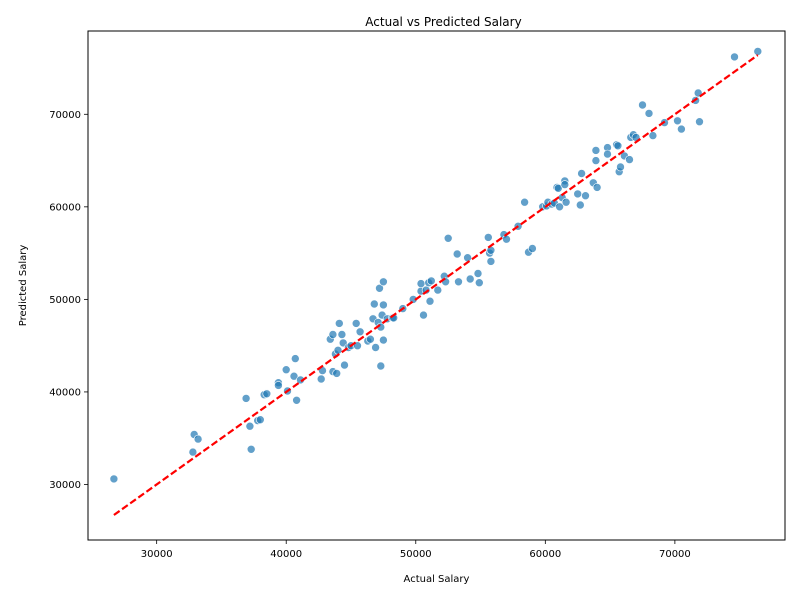 The width and height of the screenshot is (800, 600). I want to click on y-tick-label: 40000, so click(65, 392).